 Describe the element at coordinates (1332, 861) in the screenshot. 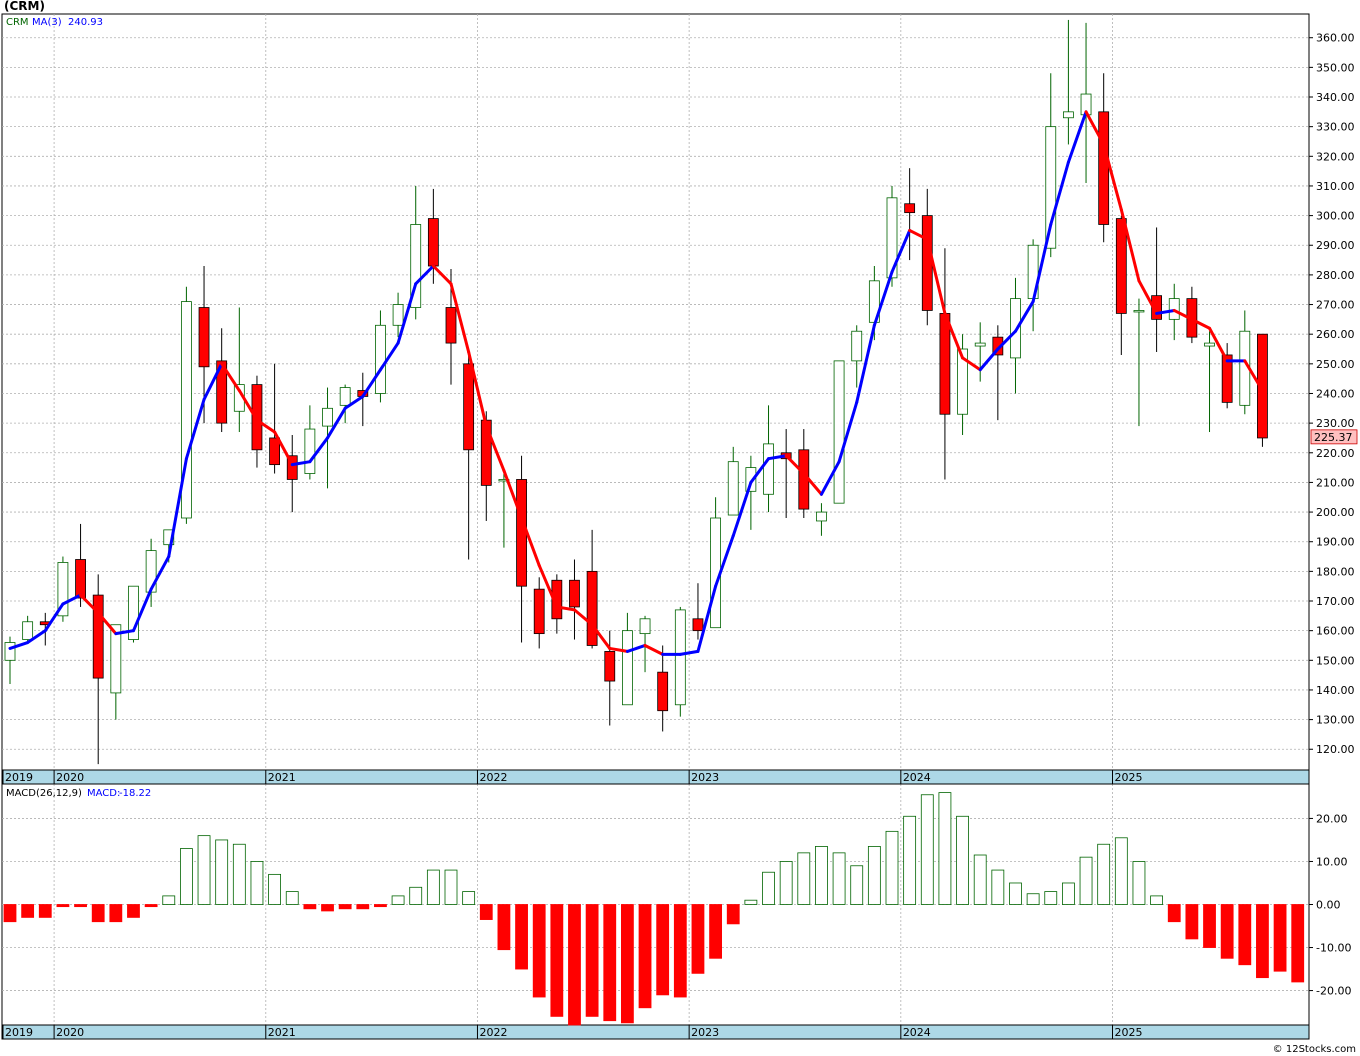

I see `macd-axis-tick-label: 10.00` at that location.